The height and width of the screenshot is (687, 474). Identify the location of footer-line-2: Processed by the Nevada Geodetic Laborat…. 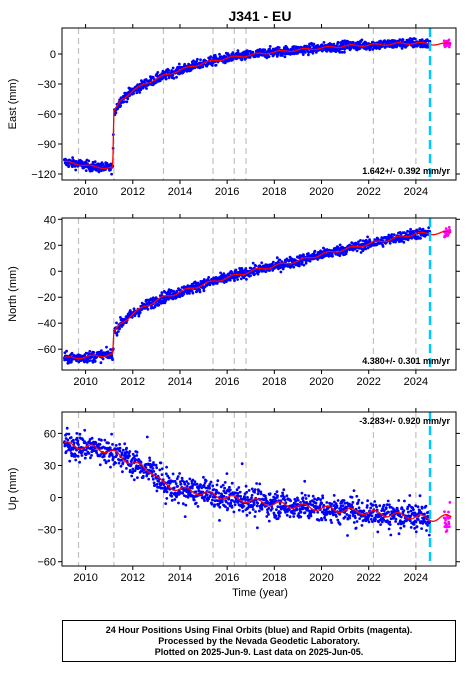
(259, 641).